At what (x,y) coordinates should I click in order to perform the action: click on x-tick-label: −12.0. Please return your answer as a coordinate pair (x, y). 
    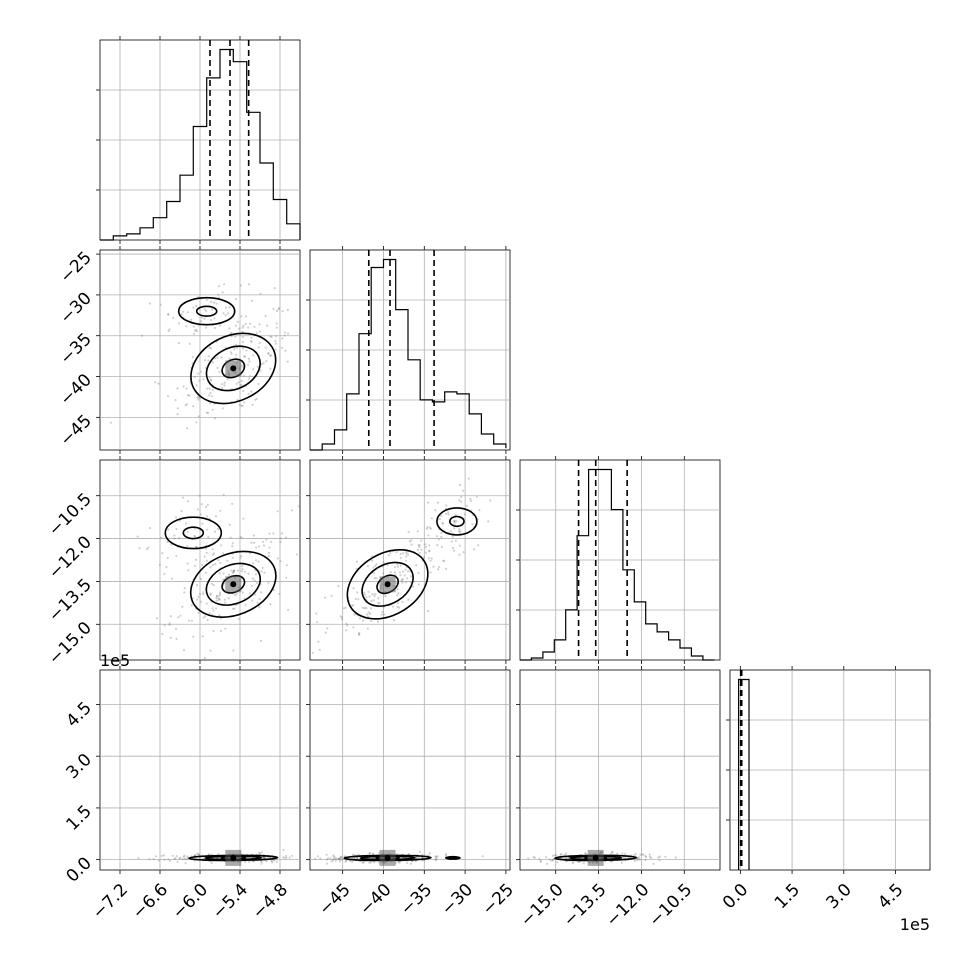
    Looking at the image, I should click on (627, 905).